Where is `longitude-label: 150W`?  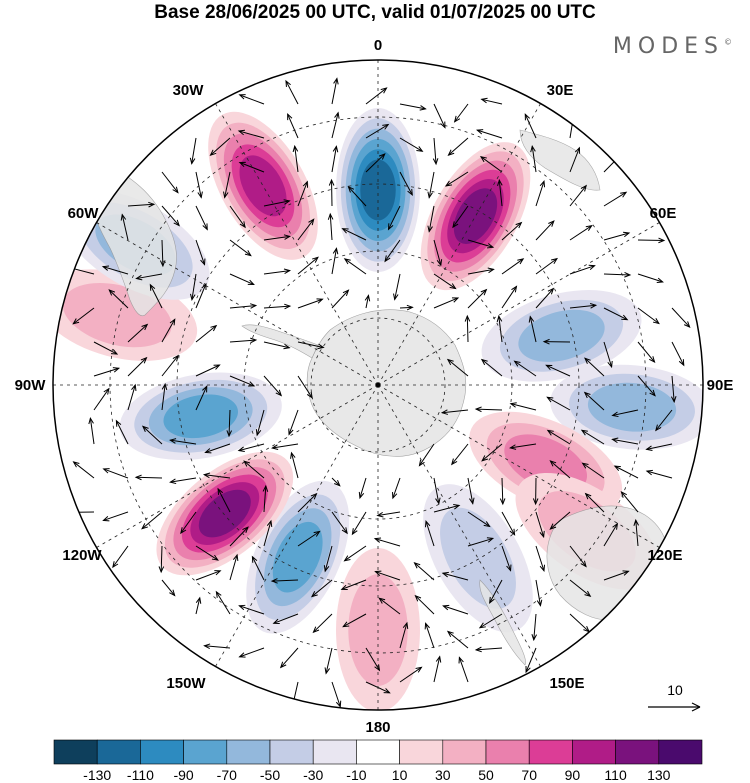 longitude-label: 150W is located at coordinates (186, 683).